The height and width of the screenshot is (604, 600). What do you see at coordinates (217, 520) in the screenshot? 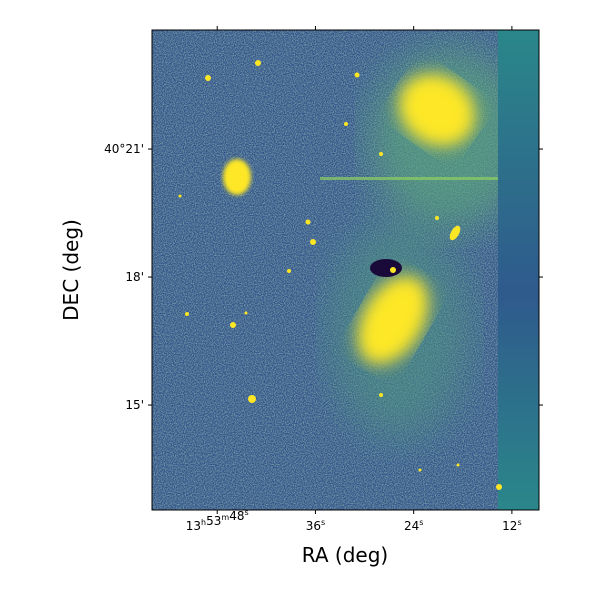
I see `x-tick-label: 13h53m48s` at bounding box center [217, 520].